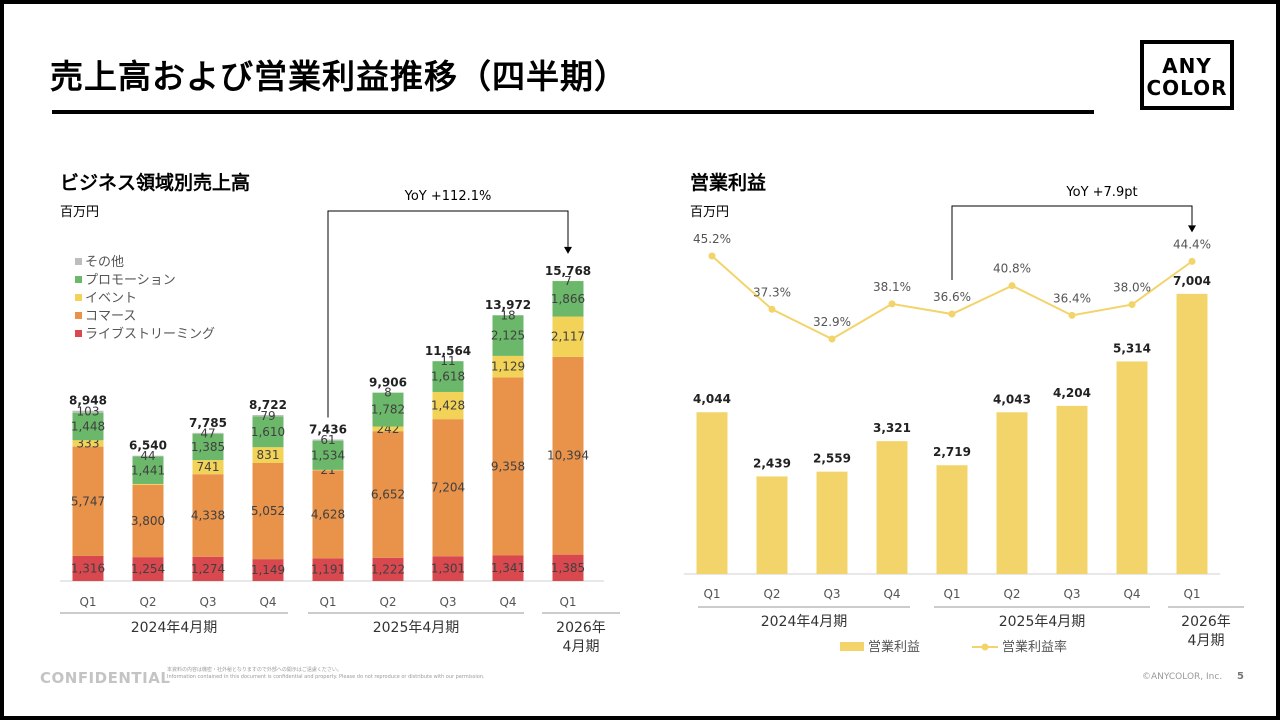 The height and width of the screenshot is (720, 1280). Describe the element at coordinates (88, 568) in the screenshot. I see `revenue-segment-label: 1,316` at that location.